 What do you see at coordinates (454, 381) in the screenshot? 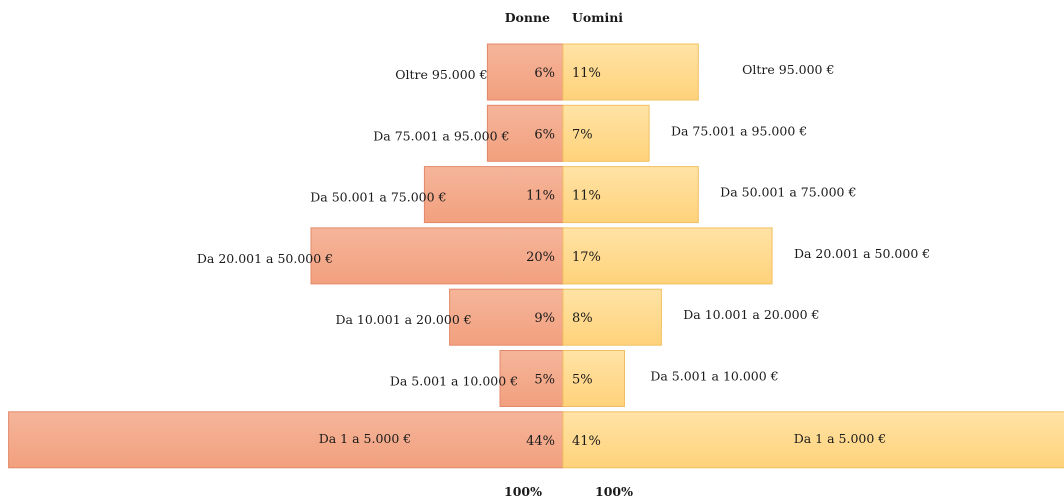
I see `category-label-left-5: Da 5.001 a 10.000 €` at bounding box center [454, 381].